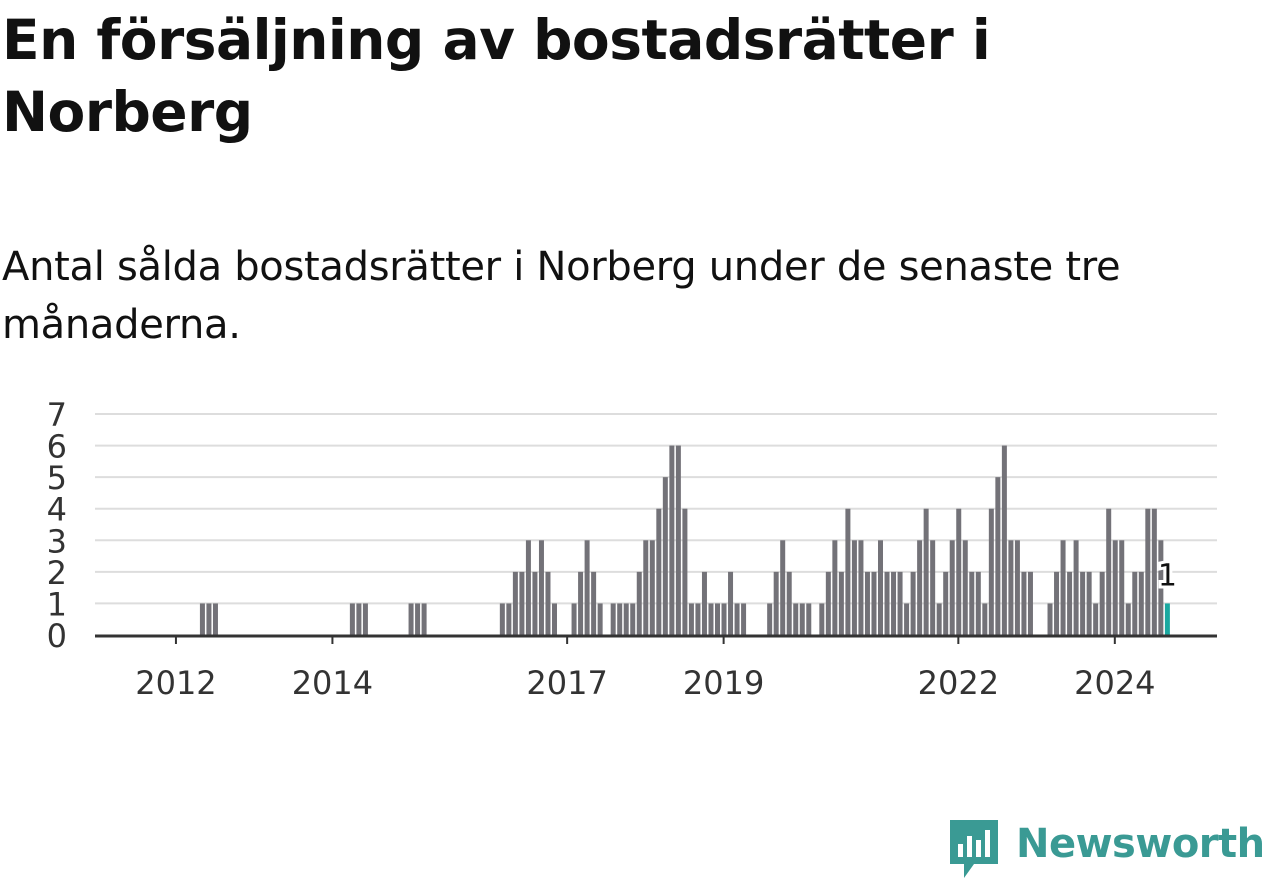 This screenshot has width=1262, height=880. What do you see at coordinates (1105, 849) in the screenshot?
I see `newsworthy-logo: Newsworthy` at bounding box center [1105, 849].